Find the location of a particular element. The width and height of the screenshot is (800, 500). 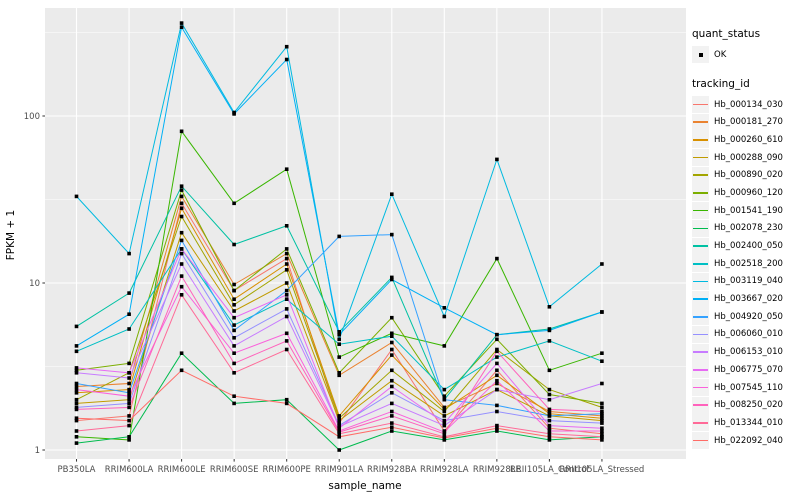

legend-item-label: Hb_008250_020 is located at coordinates (748, 405).